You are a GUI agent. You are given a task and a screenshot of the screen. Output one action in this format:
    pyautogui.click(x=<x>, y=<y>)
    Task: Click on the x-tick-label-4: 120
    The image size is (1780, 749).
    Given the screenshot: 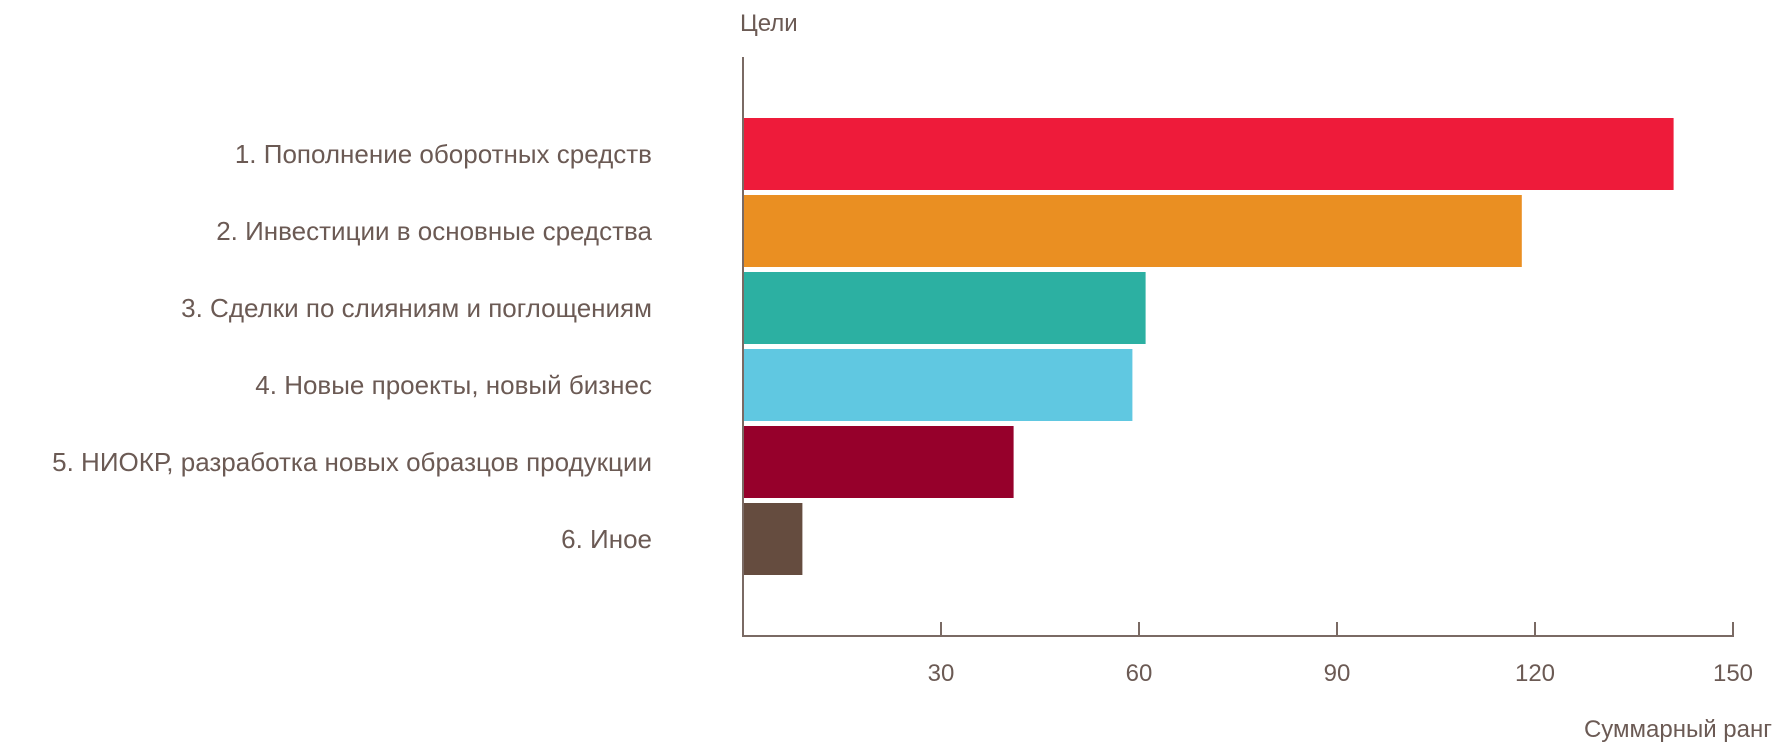 What is the action you would take?
    pyautogui.click(x=1535, y=673)
    